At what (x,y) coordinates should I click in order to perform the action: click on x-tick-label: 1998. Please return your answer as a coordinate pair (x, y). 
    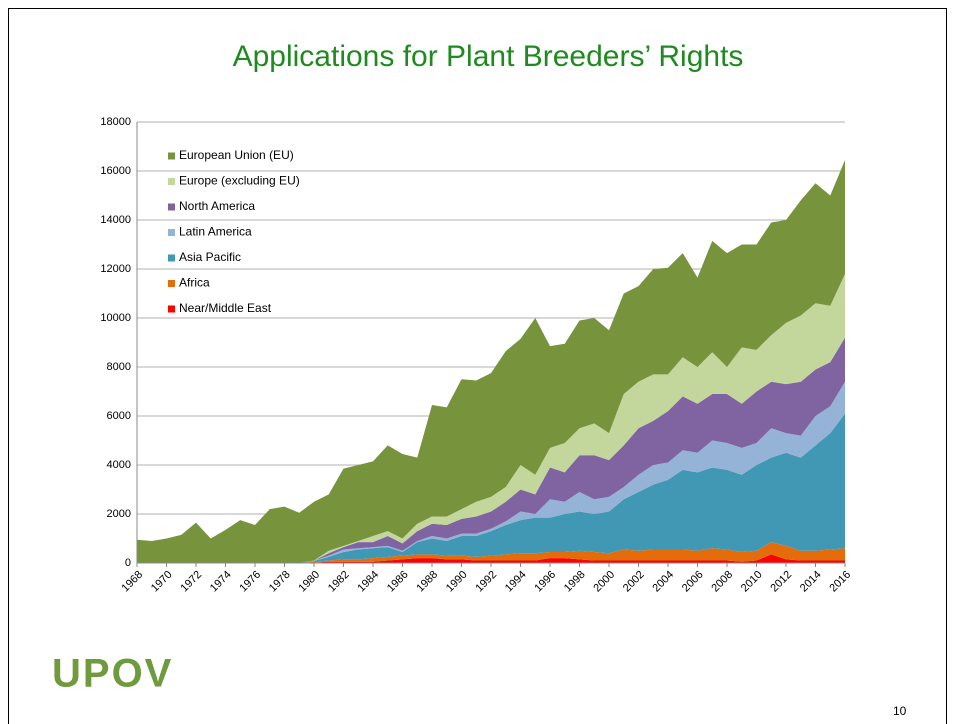
    Looking at the image, I should click on (575, 582).